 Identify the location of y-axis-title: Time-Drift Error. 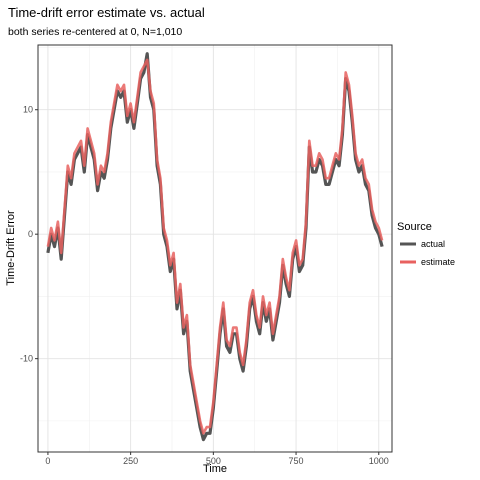
(11, 248).